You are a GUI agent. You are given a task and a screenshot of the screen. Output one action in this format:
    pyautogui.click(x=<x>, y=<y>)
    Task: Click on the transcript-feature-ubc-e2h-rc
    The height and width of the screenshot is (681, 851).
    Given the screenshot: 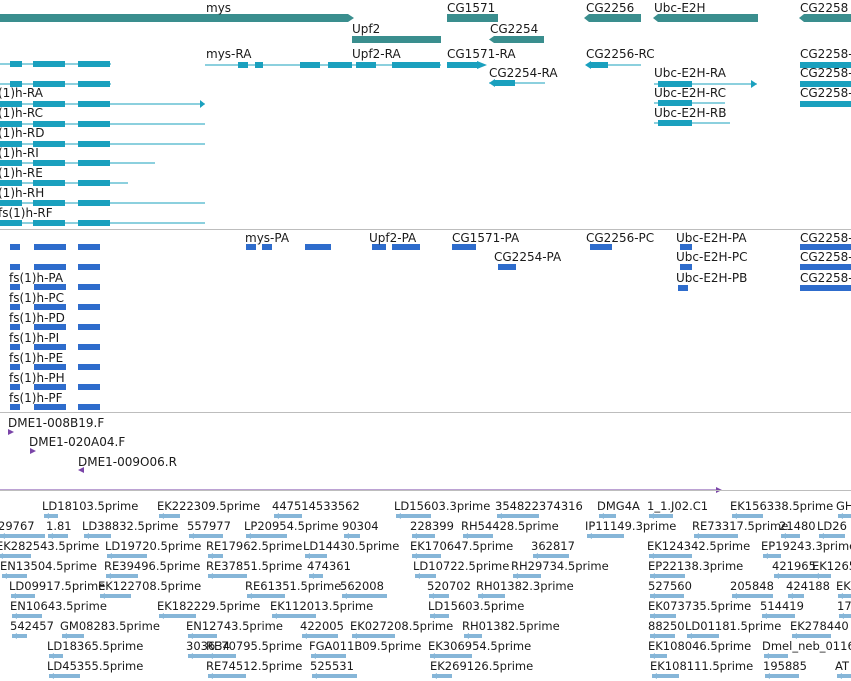 What is the action you would take?
    pyautogui.click(x=689, y=103)
    